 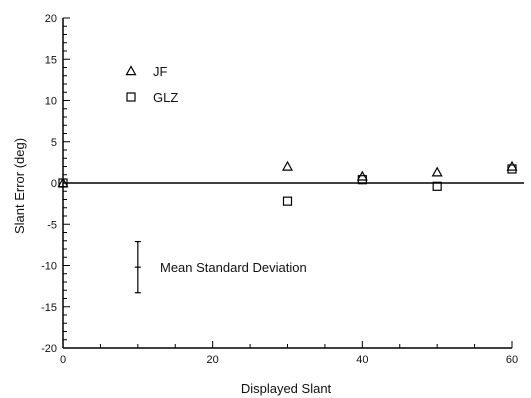 What do you see at coordinates (146, 71) in the screenshot?
I see `legend-item-jf: JF` at bounding box center [146, 71].